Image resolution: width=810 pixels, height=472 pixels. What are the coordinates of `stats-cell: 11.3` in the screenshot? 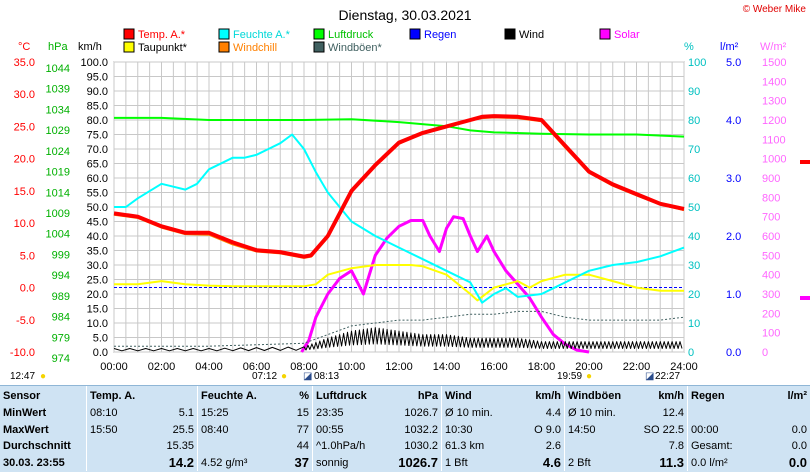 It's located at (671, 463).